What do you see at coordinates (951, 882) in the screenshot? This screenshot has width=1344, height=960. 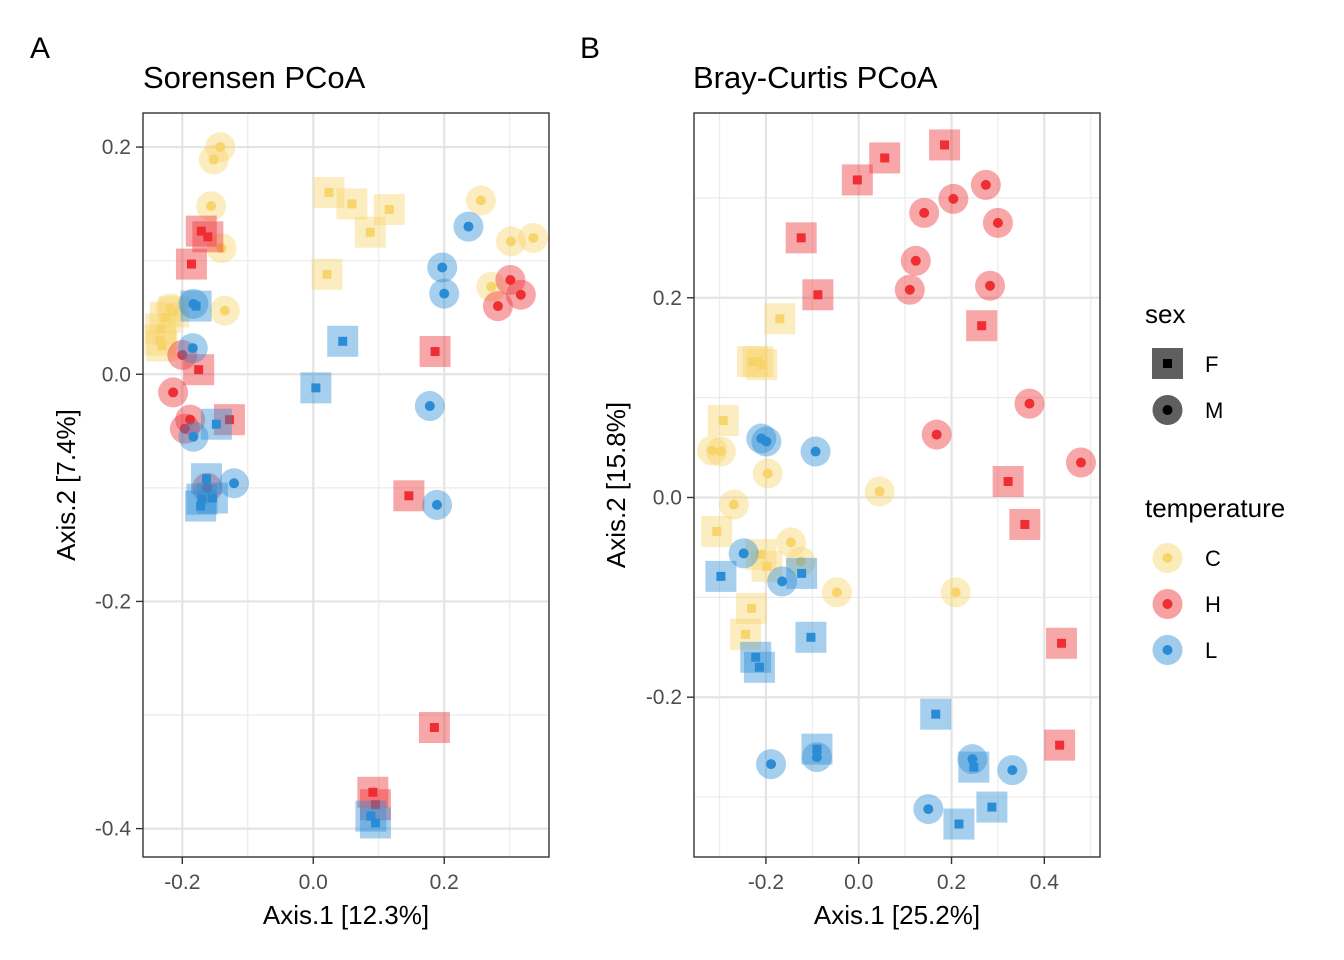 I see `panel-b-xtick-label: 0.2` at bounding box center [951, 882].